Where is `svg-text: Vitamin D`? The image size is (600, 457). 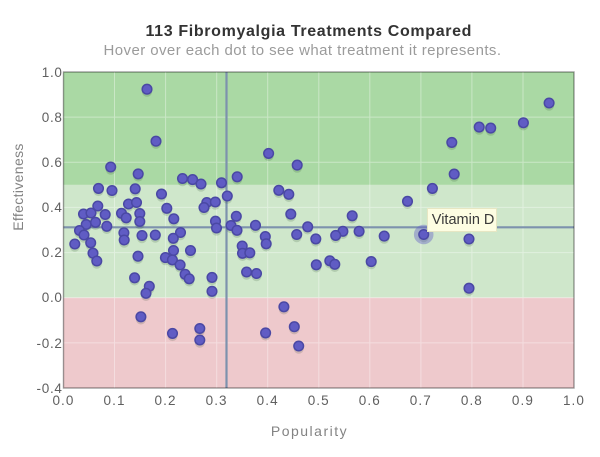 svg-text: Vitamin D is located at coordinates (463, 220).